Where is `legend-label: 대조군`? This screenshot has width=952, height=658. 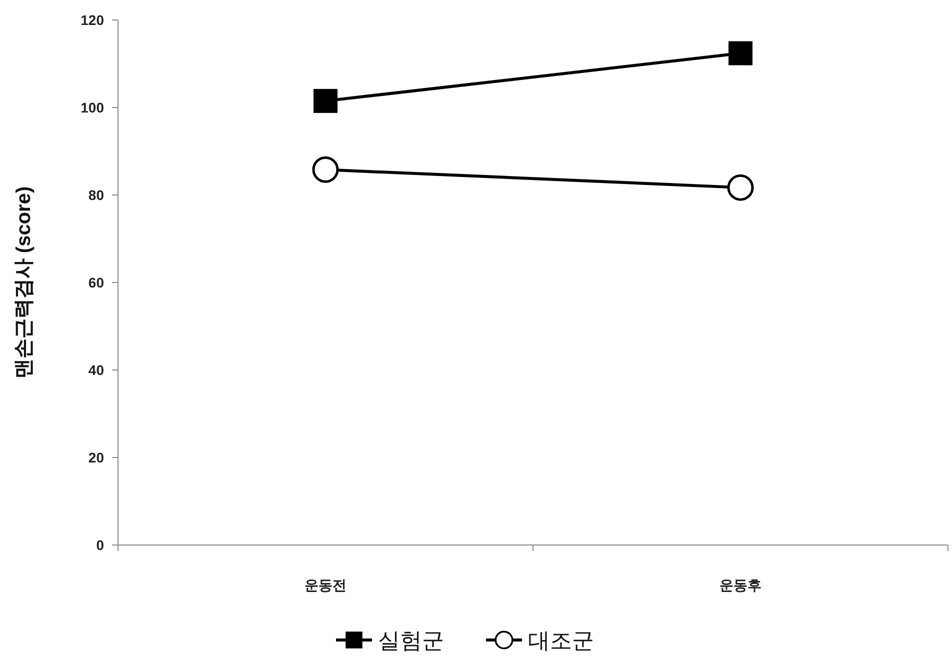
legend-label: 대조군 is located at coordinates (561, 640).